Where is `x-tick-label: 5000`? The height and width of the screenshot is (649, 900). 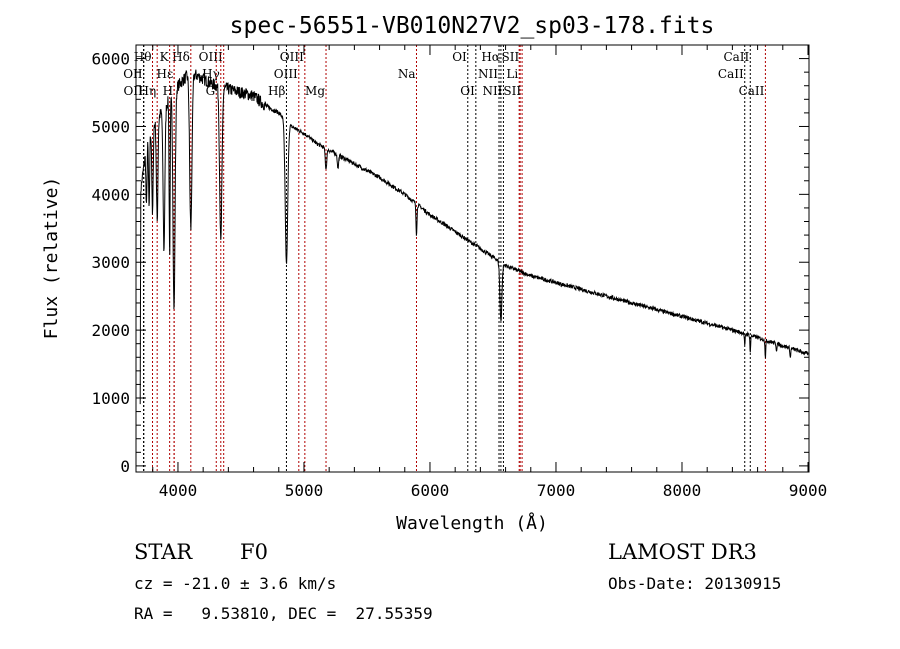
x-tick-label: 5000 is located at coordinates (304, 490).